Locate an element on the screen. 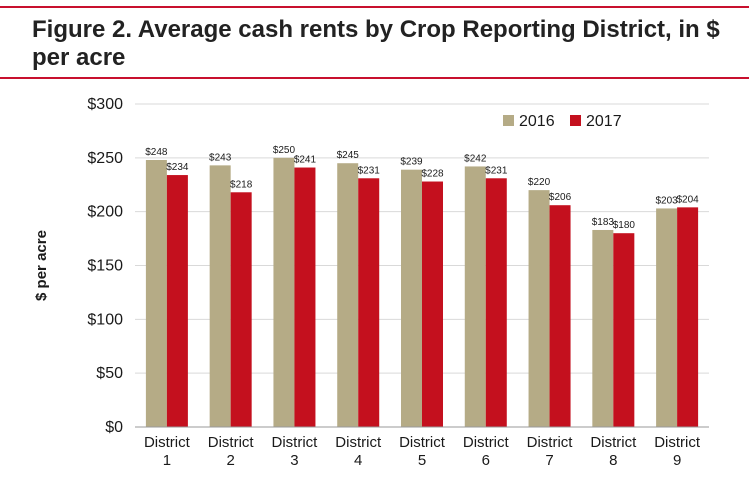  y-tick-label: $300 is located at coordinates (105, 104).